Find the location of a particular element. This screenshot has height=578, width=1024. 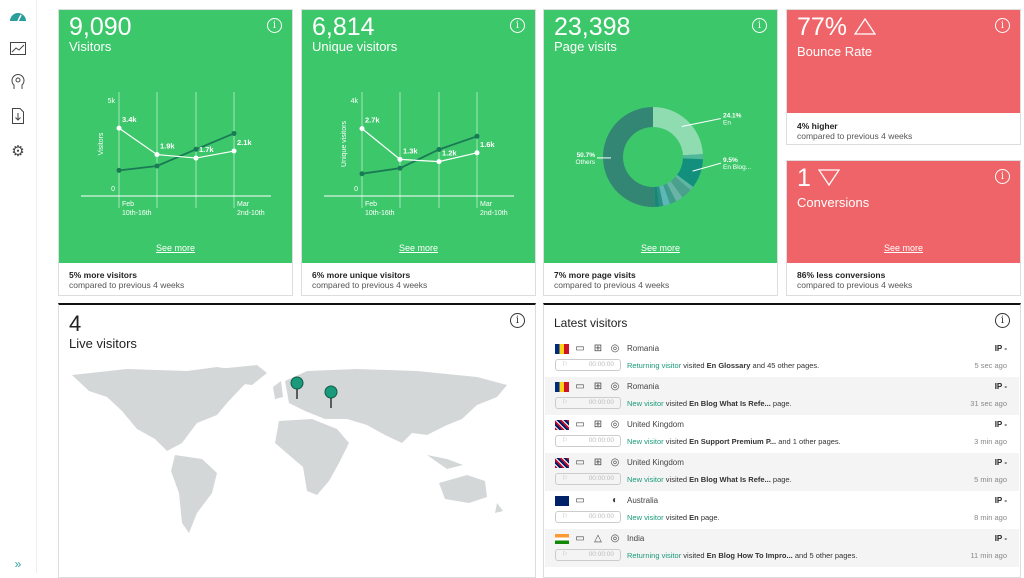

time-ago: 5 sec ago is located at coordinates (990, 365).